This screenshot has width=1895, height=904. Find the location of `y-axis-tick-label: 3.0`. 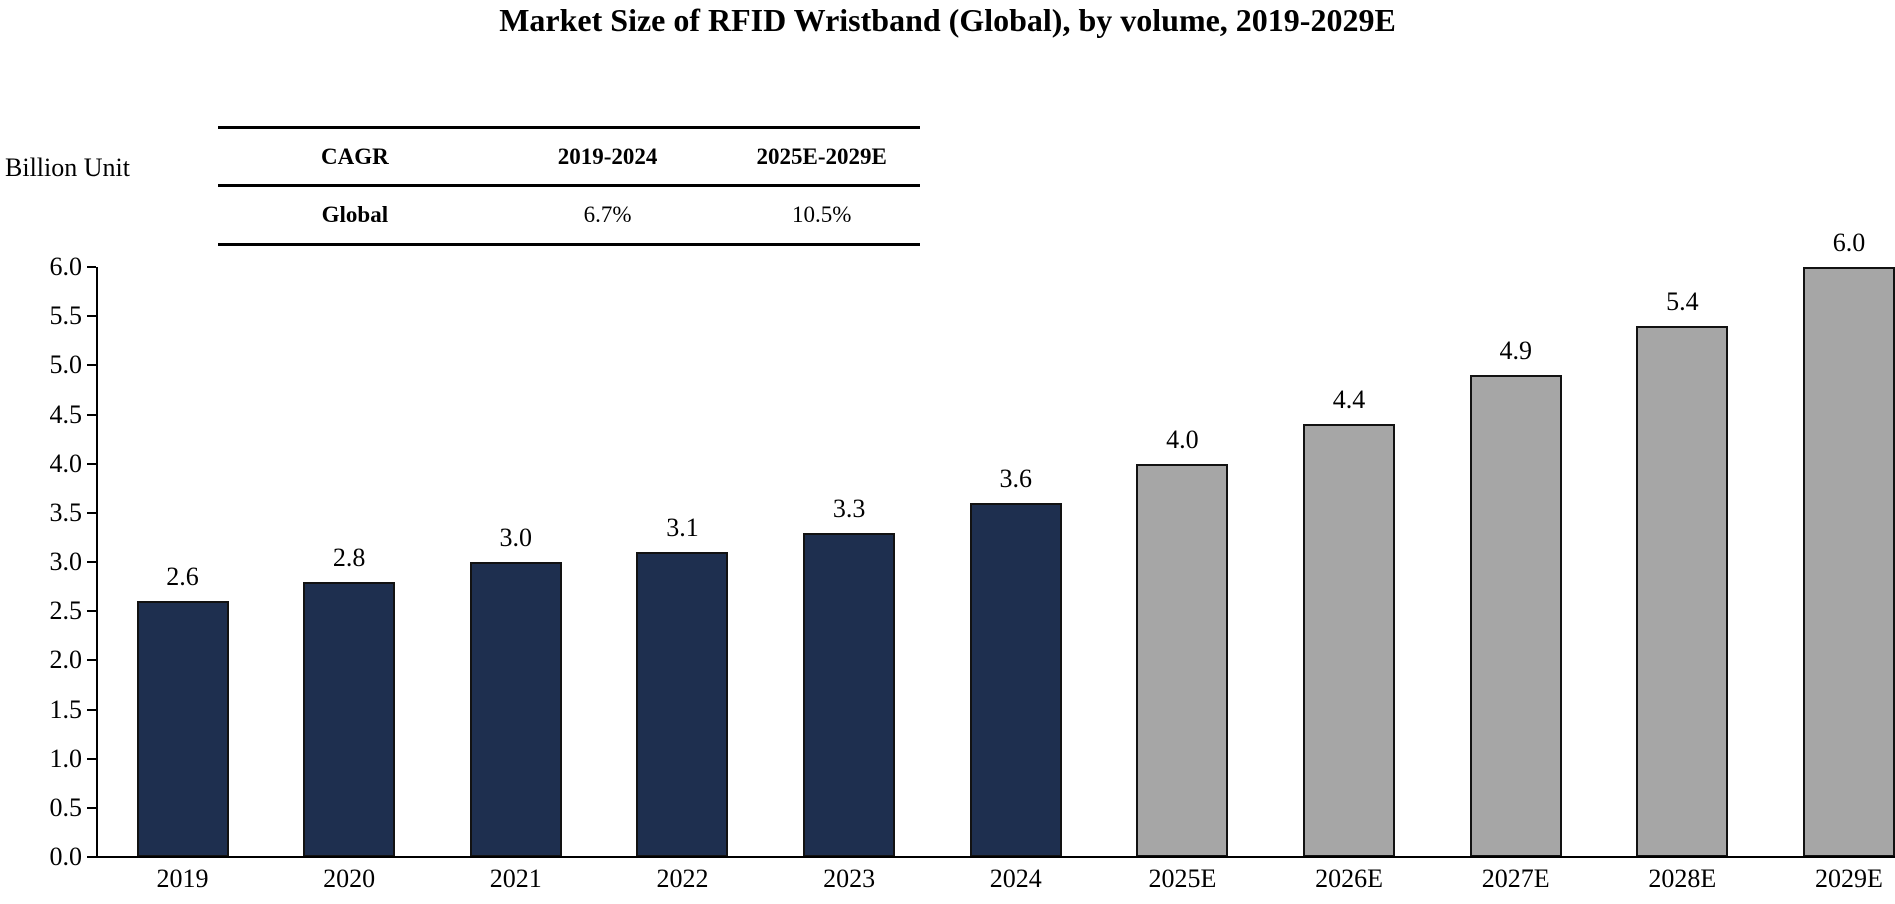

y-axis-tick-label: 3.0 is located at coordinates (66, 561).